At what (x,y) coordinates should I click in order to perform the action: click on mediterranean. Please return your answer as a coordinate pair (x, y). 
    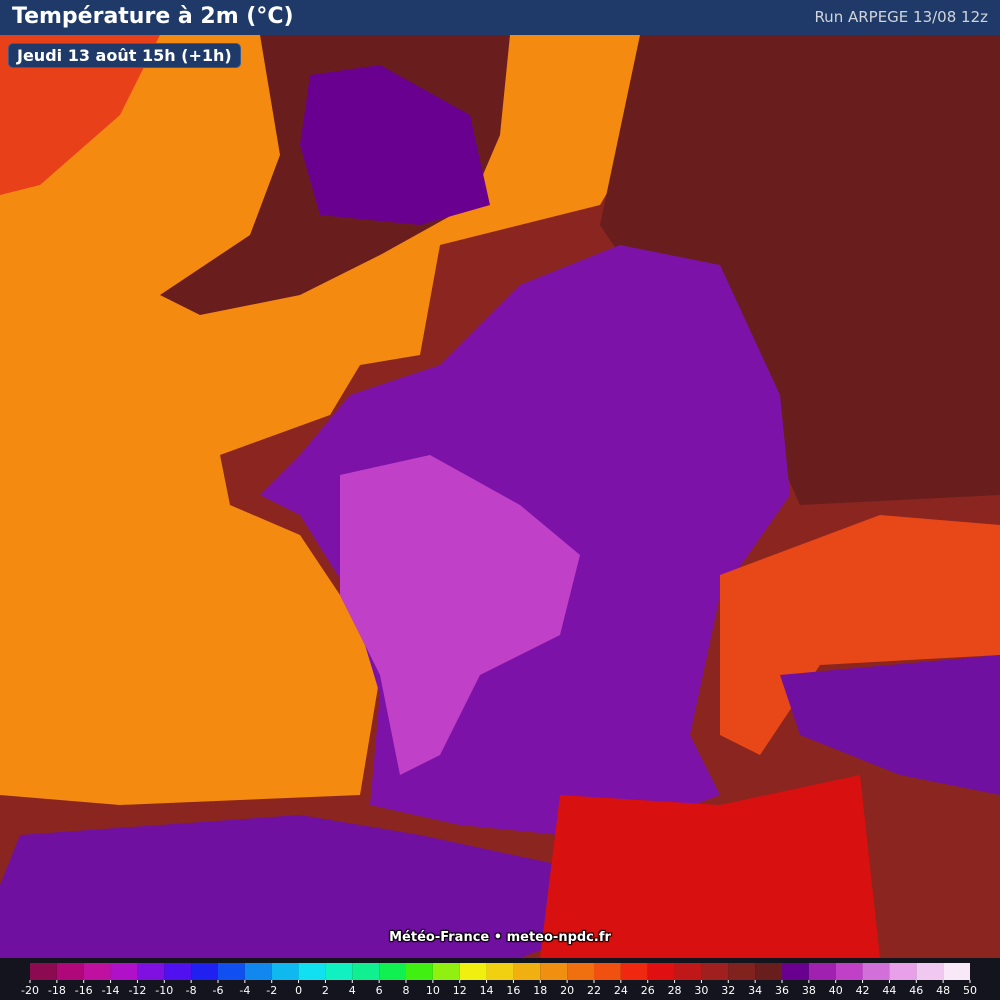
    Looking at the image, I should click on (710, 866).